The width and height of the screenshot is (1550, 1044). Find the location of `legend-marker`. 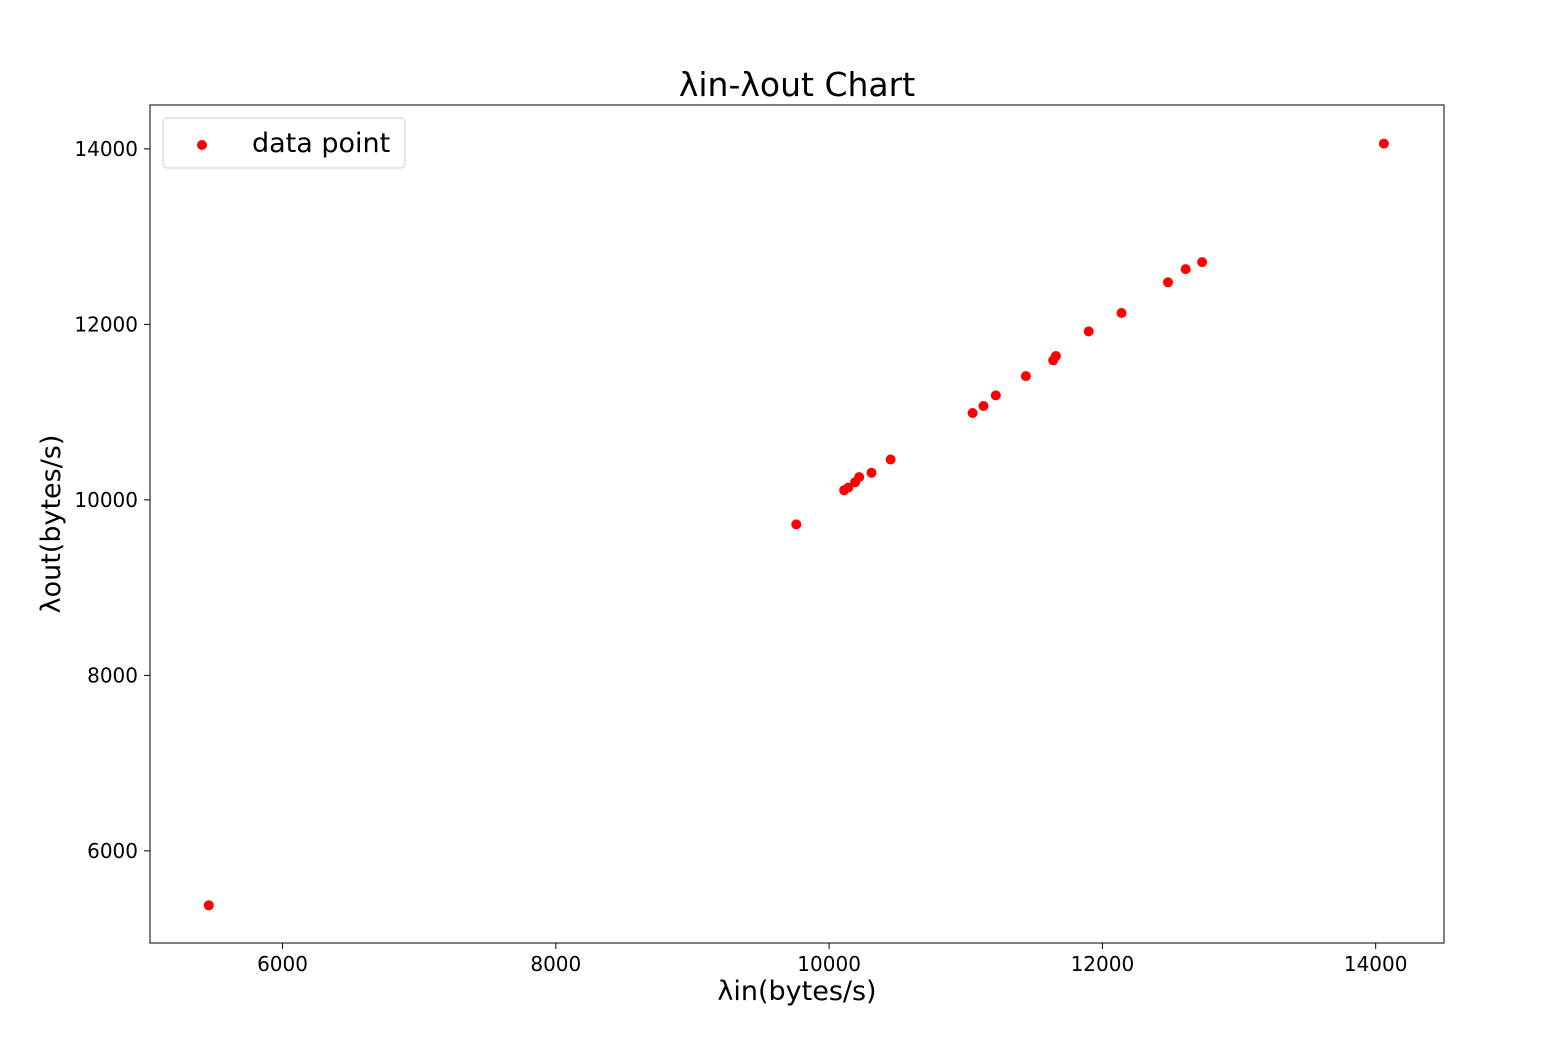

legend-marker is located at coordinates (202, 145).